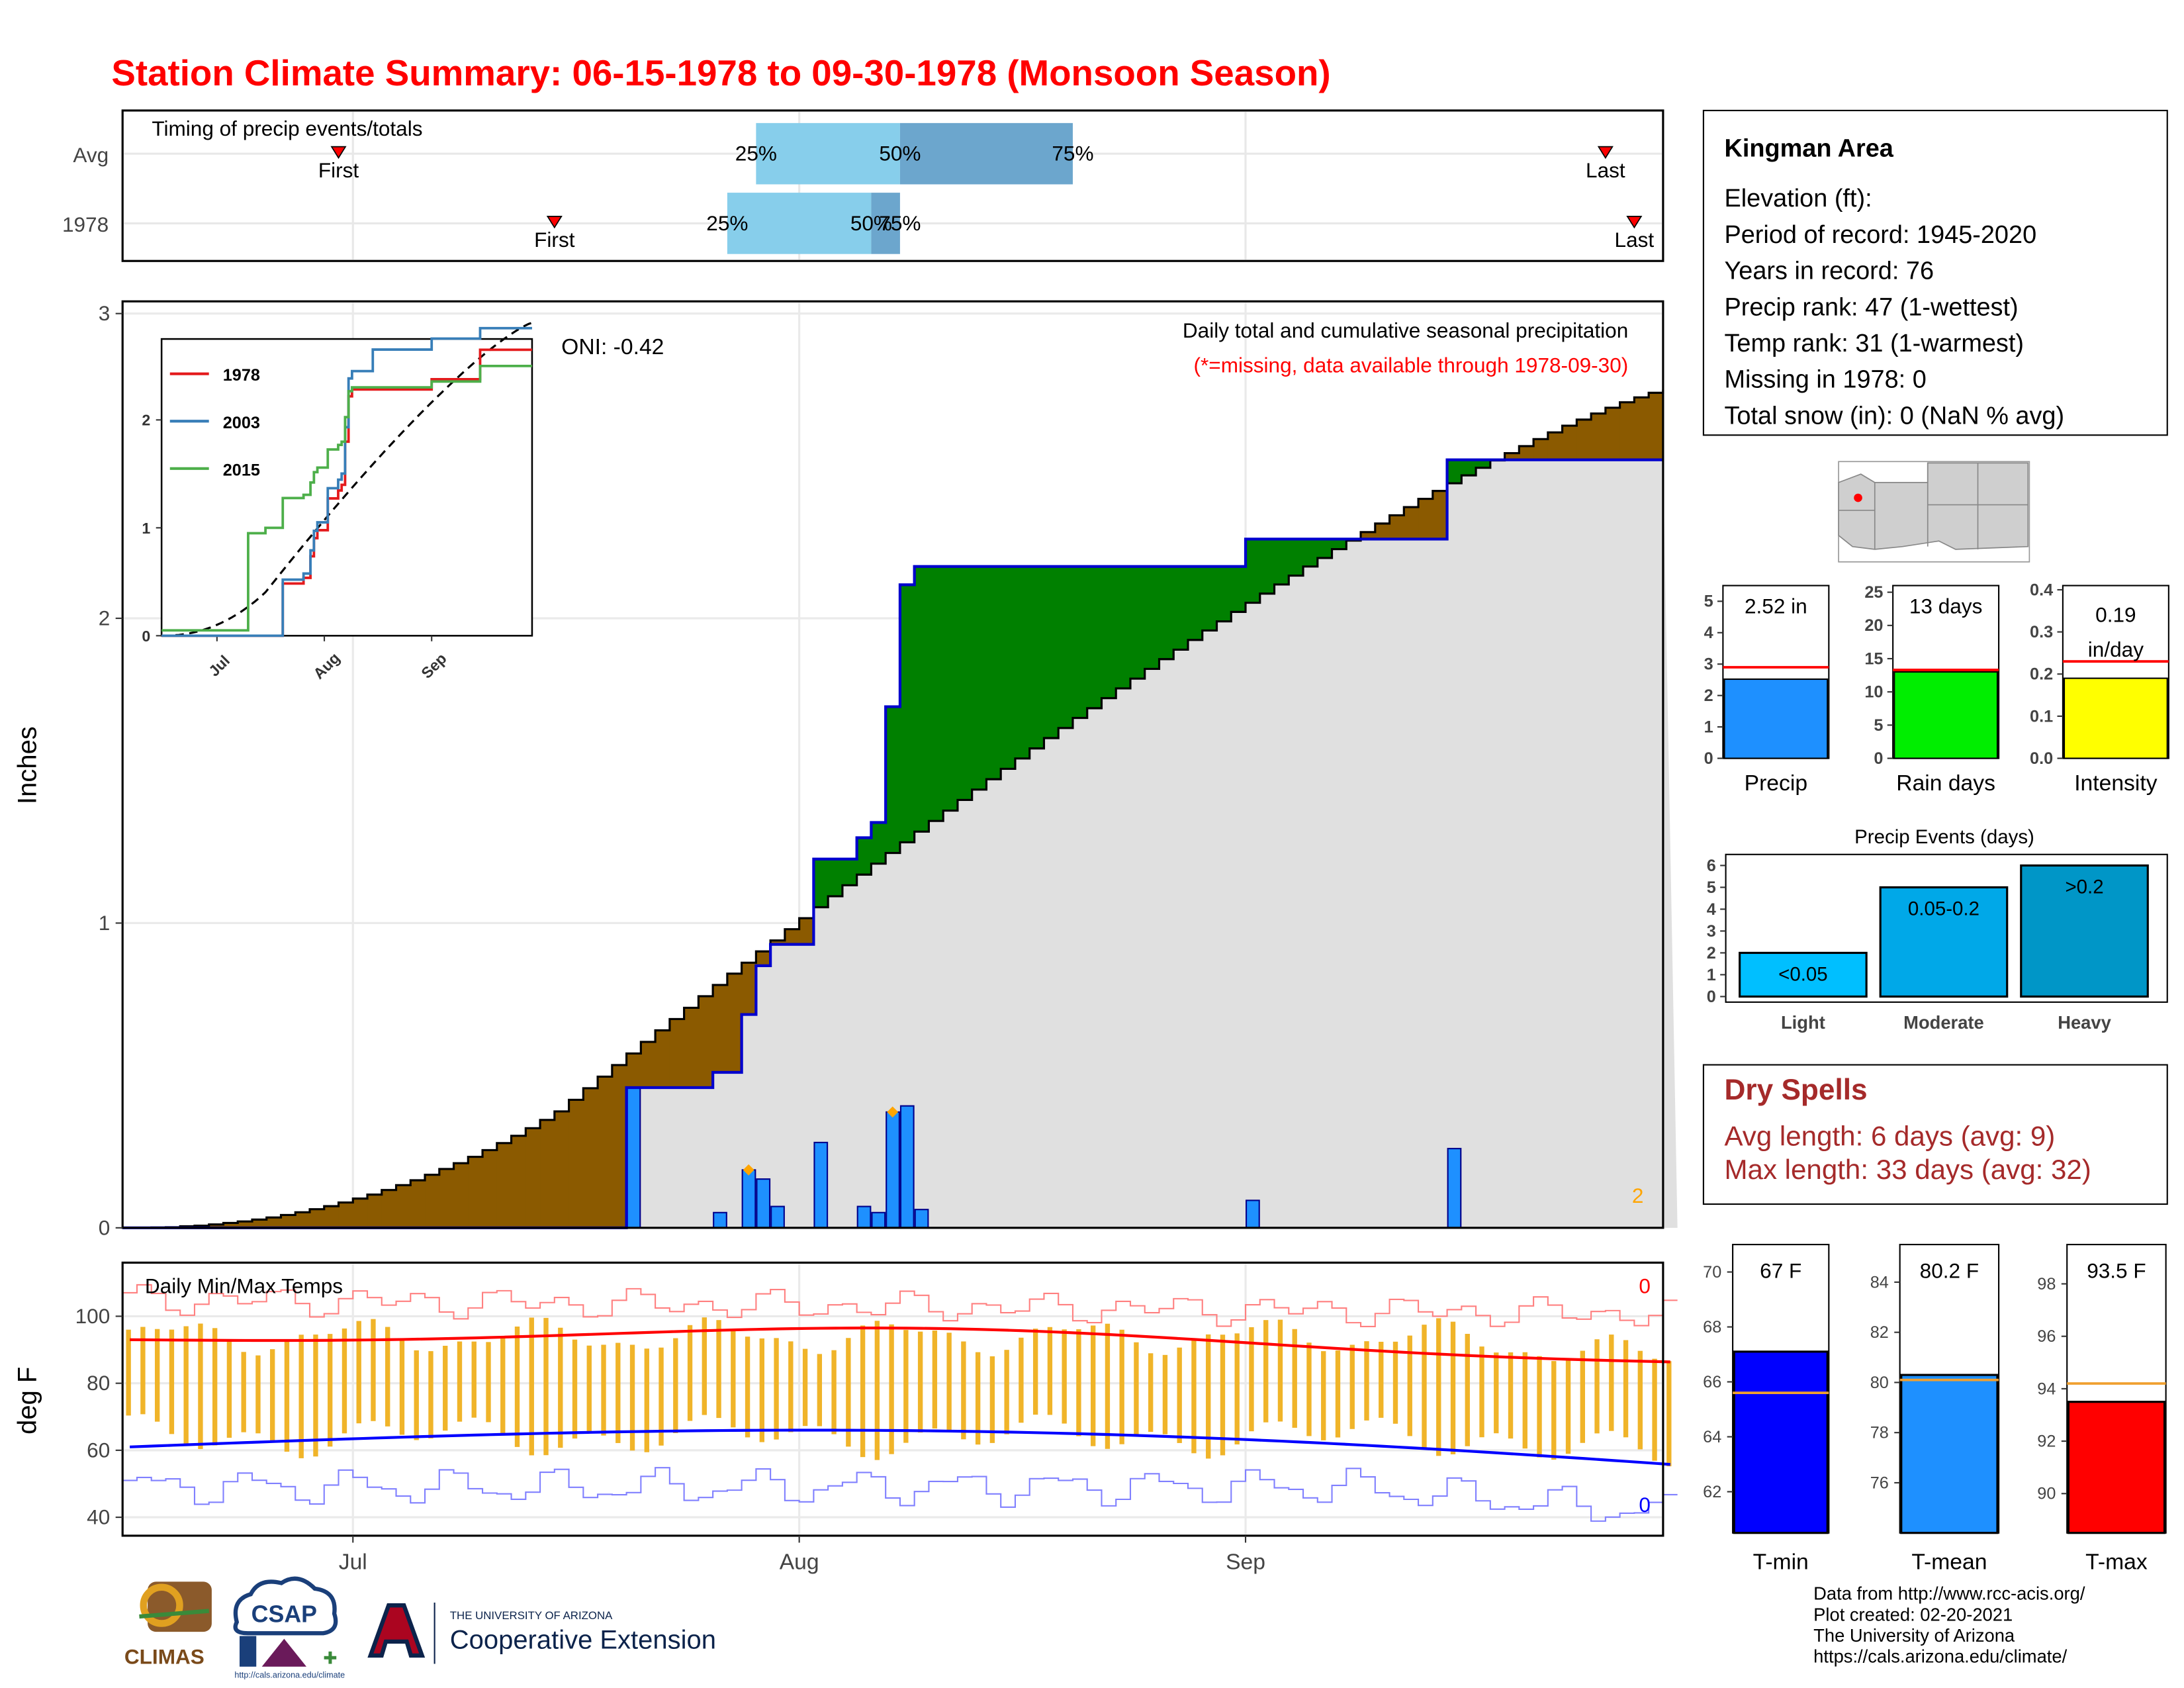 This screenshot has width=2184, height=1688. Describe the element at coordinates (2042, 716) in the screenshot. I see `summary-tick-label: 0.1` at that location.